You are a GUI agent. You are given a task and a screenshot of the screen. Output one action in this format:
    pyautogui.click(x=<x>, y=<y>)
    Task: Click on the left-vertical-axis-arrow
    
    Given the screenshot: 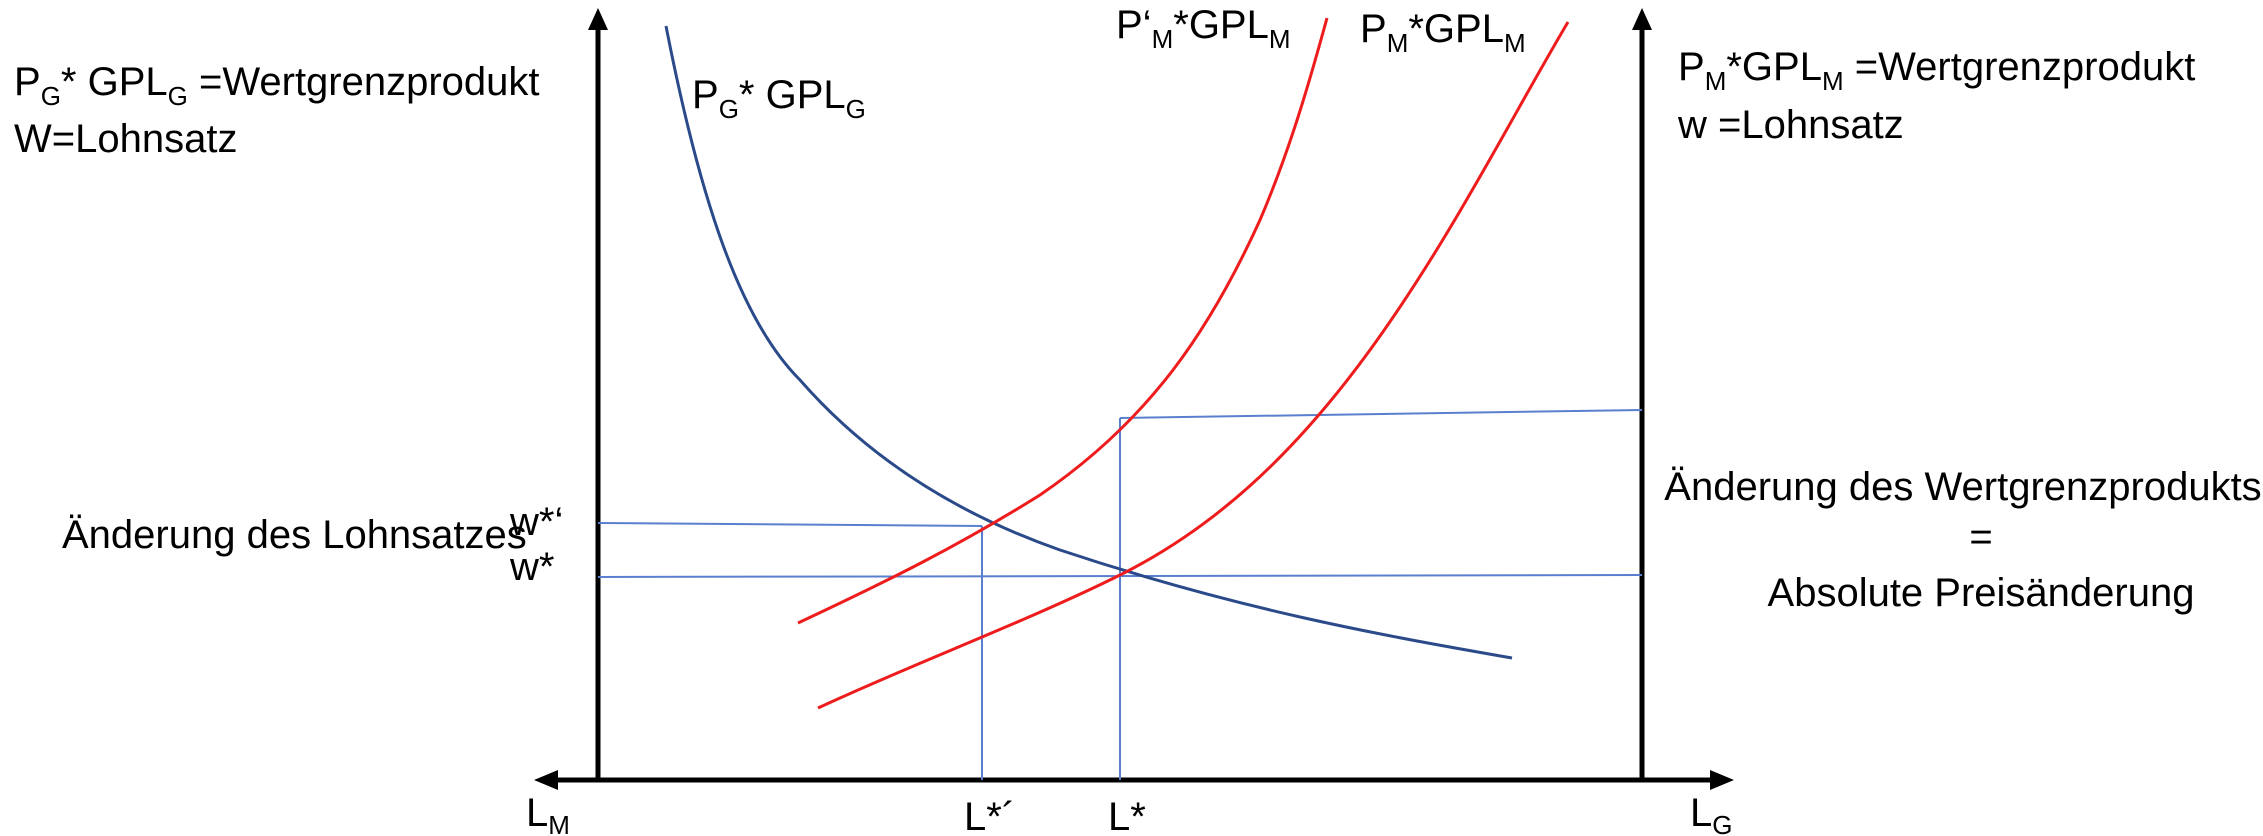 What is the action you would take?
    pyautogui.click(x=598, y=19)
    